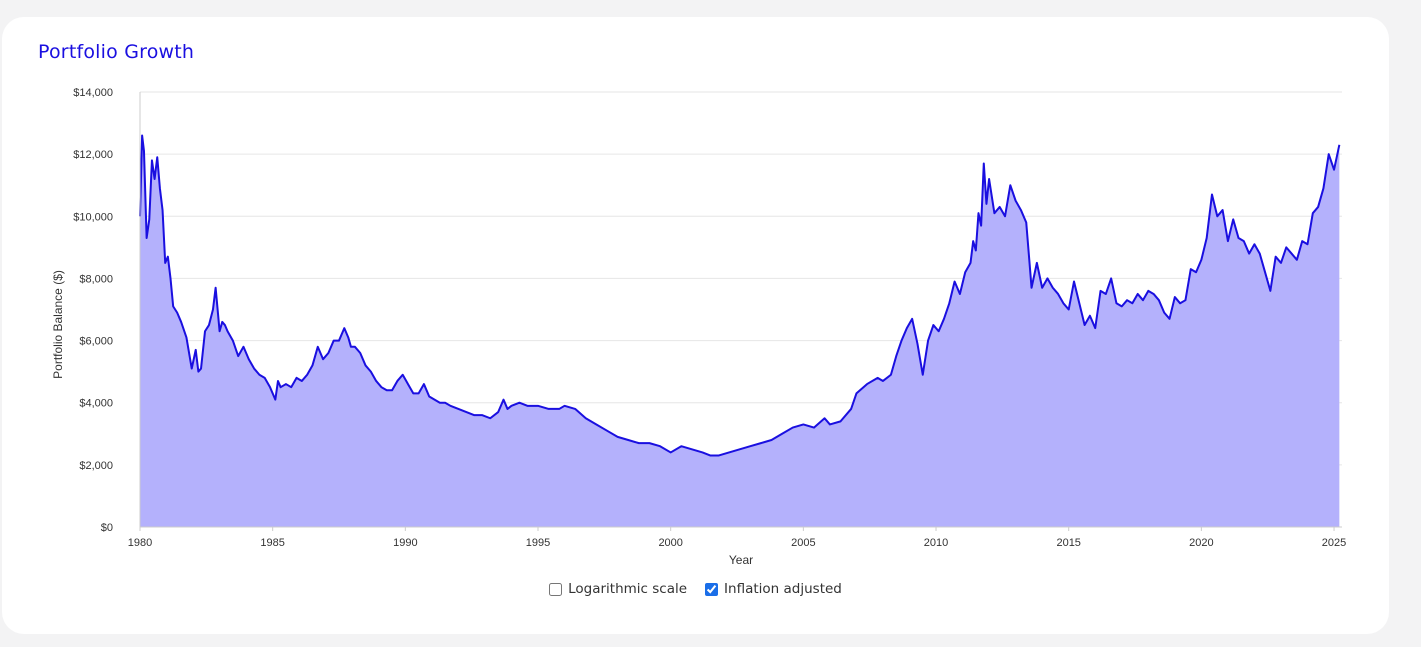 This screenshot has width=1421, height=647. I want to click on x-tick-label: 2020, so click(1201, 543).